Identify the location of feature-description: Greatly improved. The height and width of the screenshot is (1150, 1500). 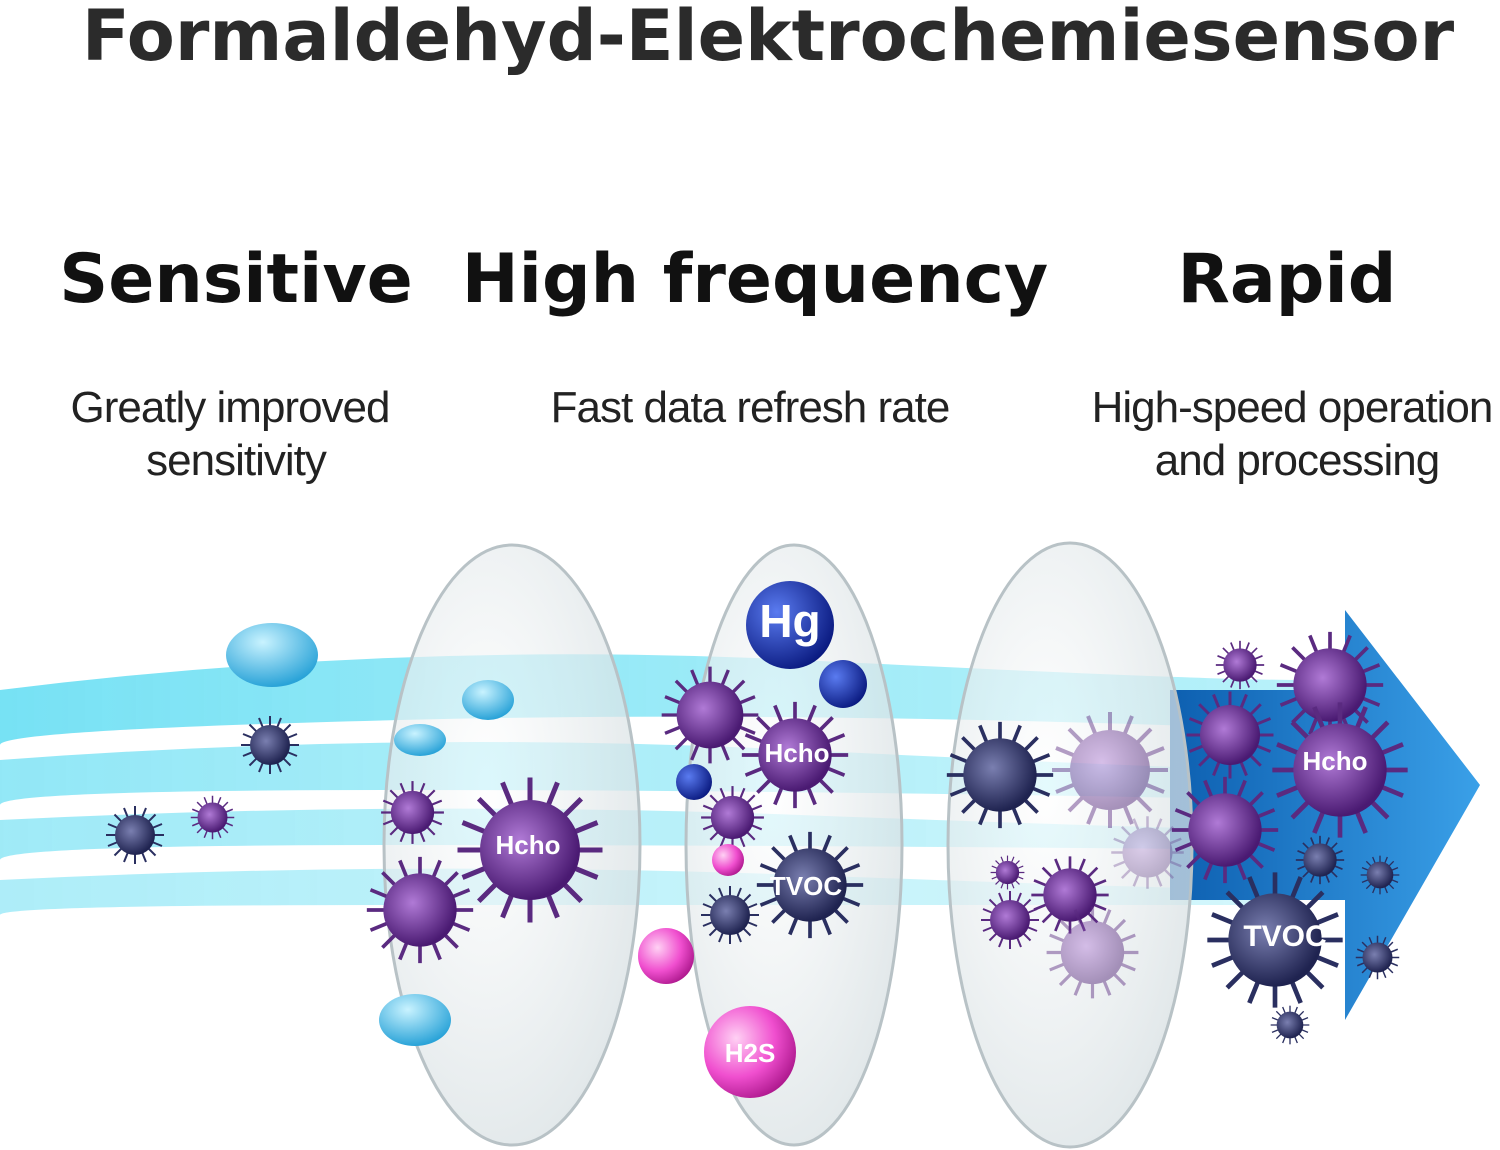
(229, 407).